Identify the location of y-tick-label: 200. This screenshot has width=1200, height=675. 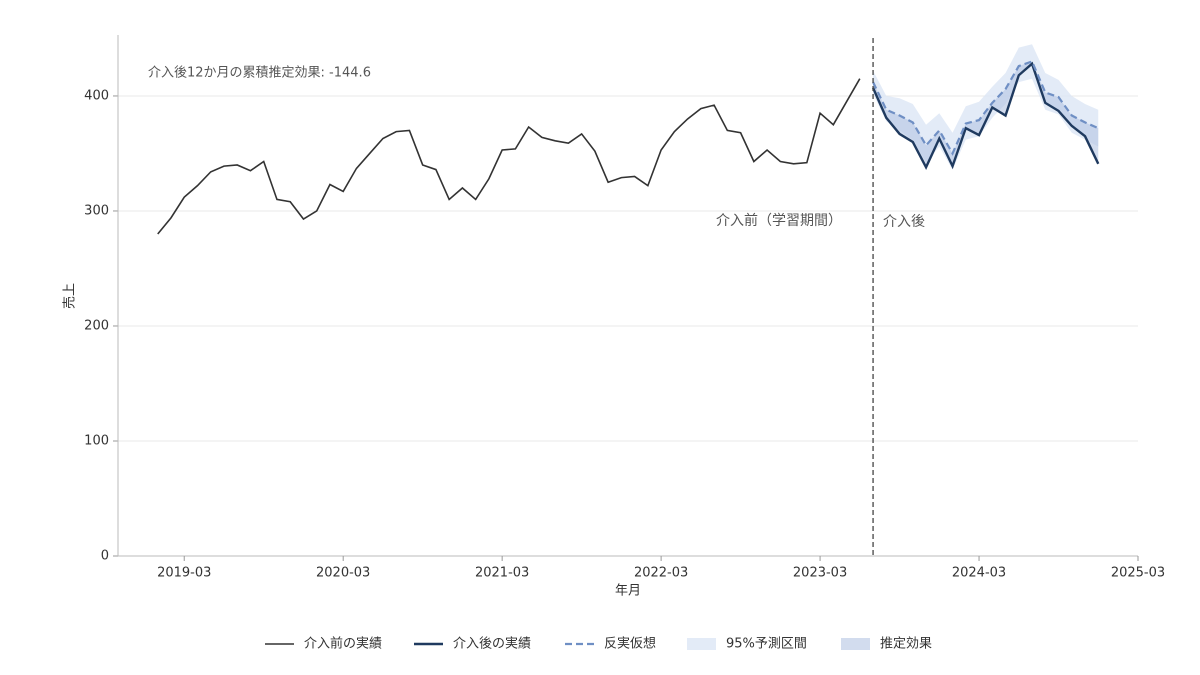
(96, 325).